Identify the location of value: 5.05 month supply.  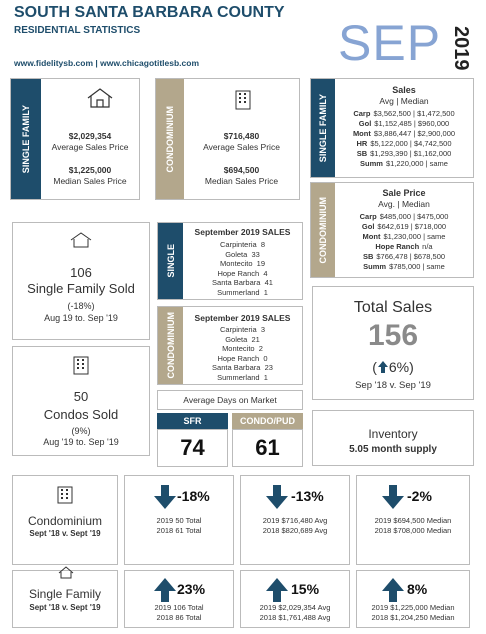
(393, 449).